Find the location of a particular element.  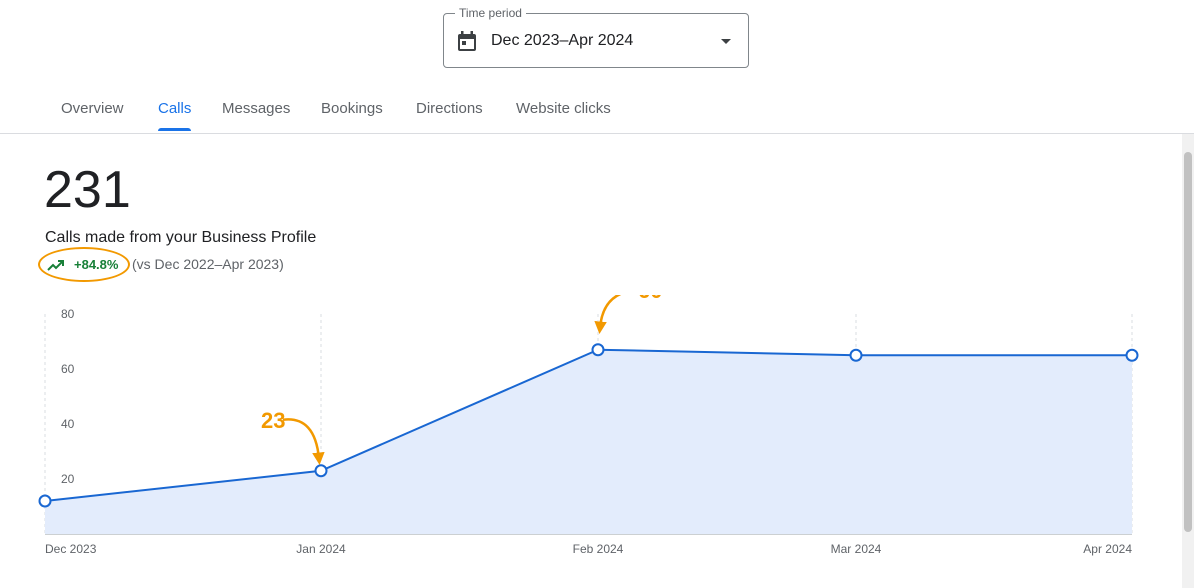

highlight-circle is located at coordinates (84, 264).